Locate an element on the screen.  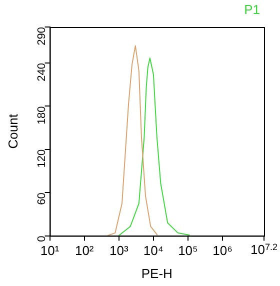
y-tick-label: 180 is located at coordinates (42, 115).